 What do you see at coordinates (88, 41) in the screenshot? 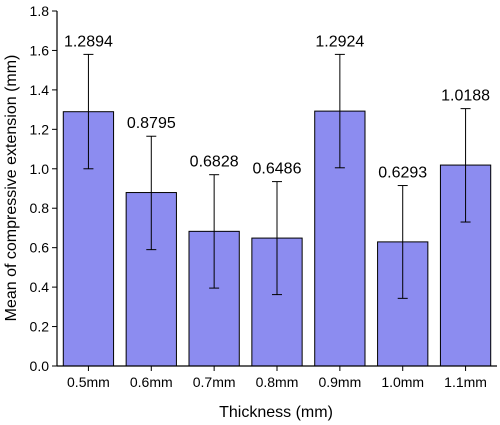
I see `value-label-0.5mm: 1.2894` at bounding box center [88, 41].